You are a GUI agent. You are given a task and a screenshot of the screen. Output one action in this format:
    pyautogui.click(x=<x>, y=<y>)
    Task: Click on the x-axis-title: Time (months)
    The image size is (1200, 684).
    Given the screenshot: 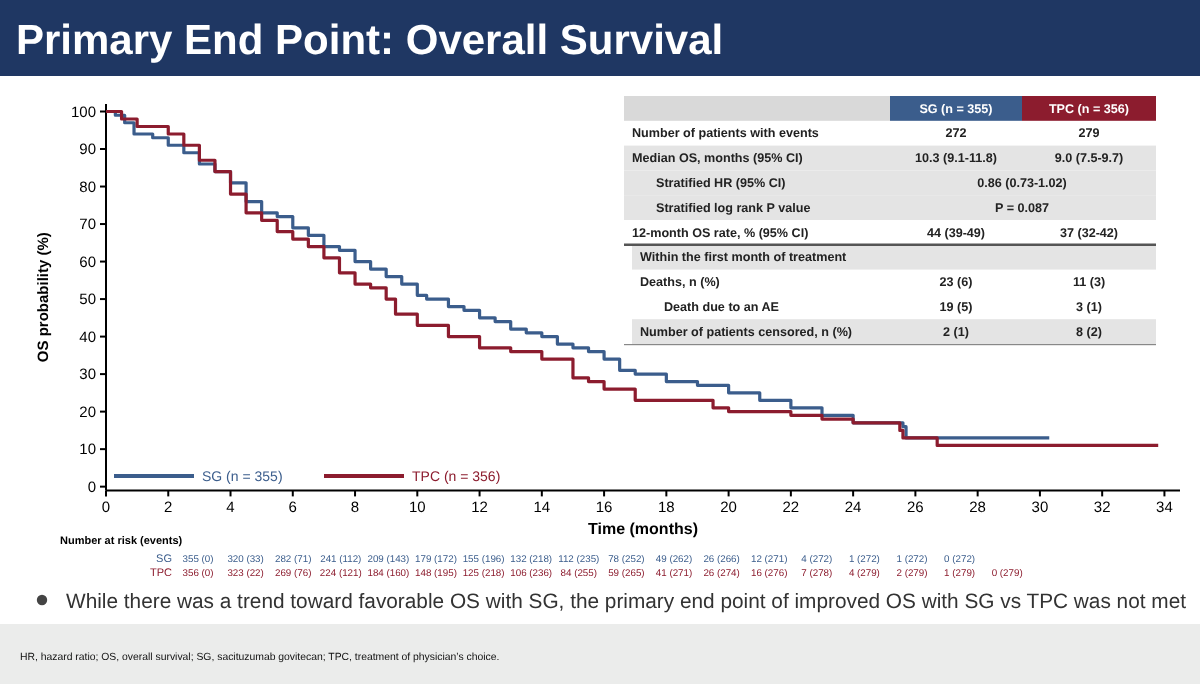 What is the action you would take?
    pyautogui.click(x=643, y=529)
    